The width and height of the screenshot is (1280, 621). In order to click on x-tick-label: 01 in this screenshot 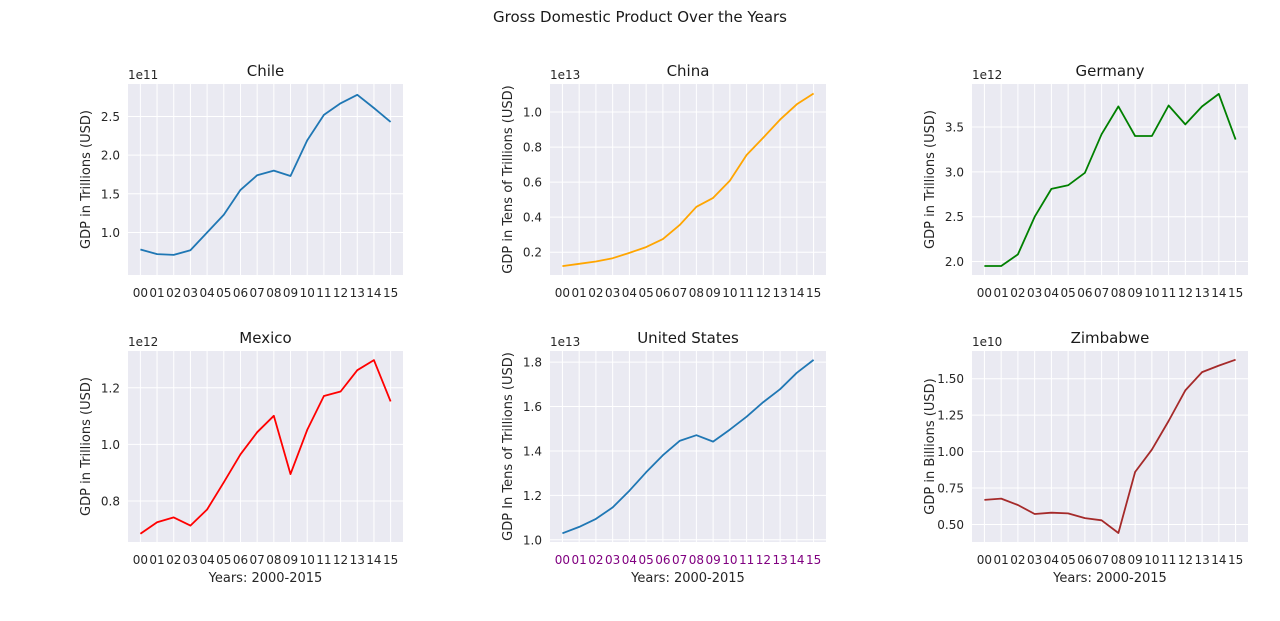, I will do `click(579, 293)`.